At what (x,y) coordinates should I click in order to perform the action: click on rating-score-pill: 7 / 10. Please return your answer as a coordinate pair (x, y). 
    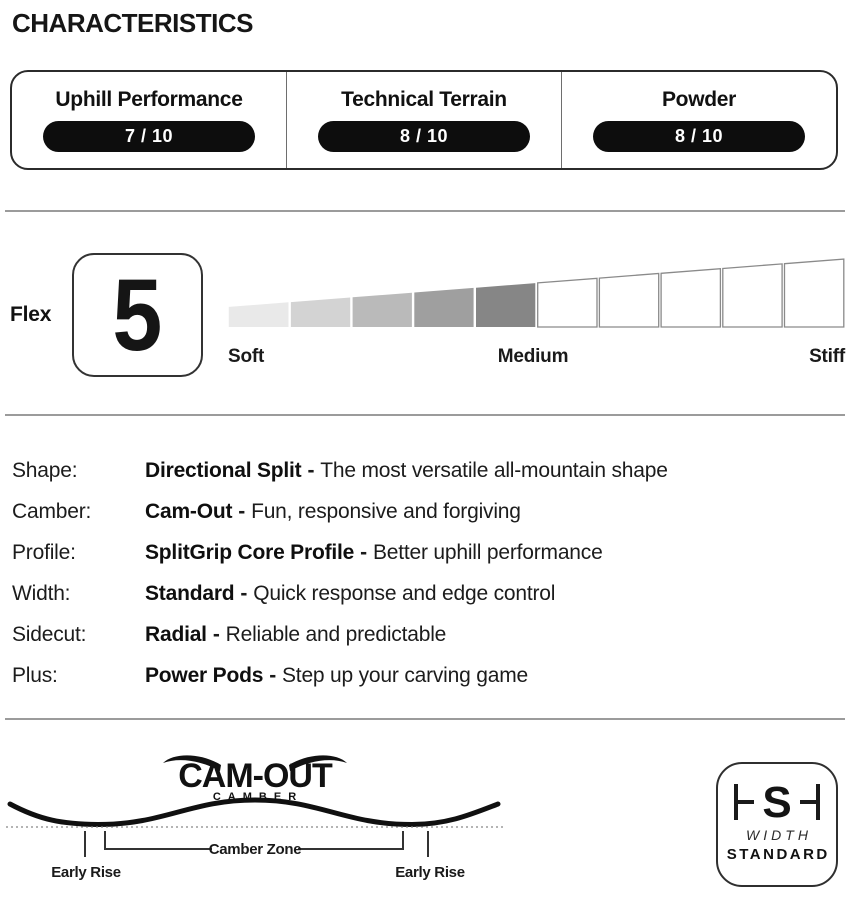
    Looking at the image, I should click on (149, 136).